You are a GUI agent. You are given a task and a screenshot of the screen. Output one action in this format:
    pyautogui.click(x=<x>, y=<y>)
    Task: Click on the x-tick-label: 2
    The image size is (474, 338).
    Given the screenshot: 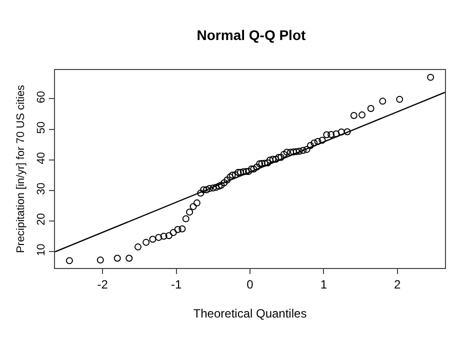 What is the action you would take?
    pyautogui.click(x=398, y=284)
    